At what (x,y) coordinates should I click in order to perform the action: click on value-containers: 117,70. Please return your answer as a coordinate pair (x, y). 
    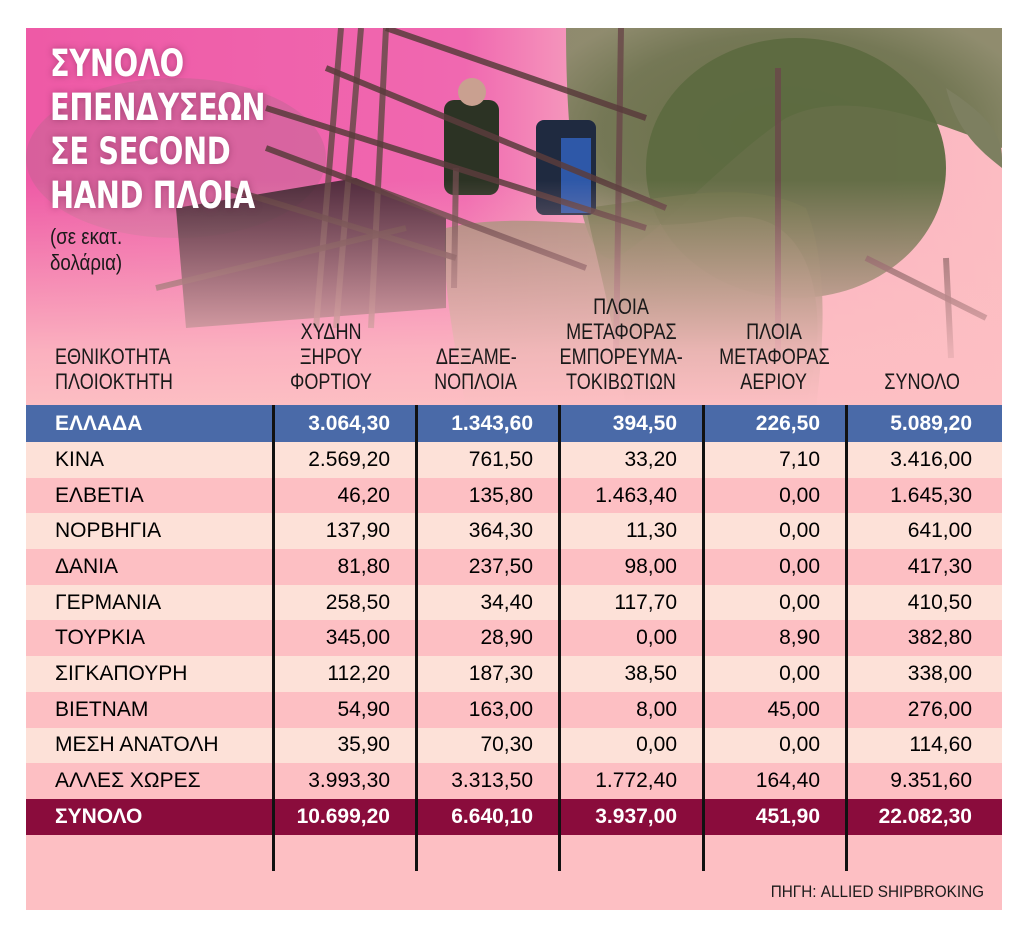
    Looking at the image, I should click on (645, 602).